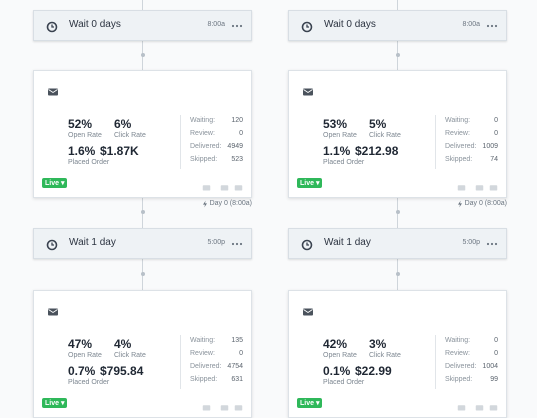 This screenshot has height=418, width=537. What do you see at coordinates (92, 242) in the screenshot?
I see `wait-label: Wait 1 day` at bounding box center [92, 242].